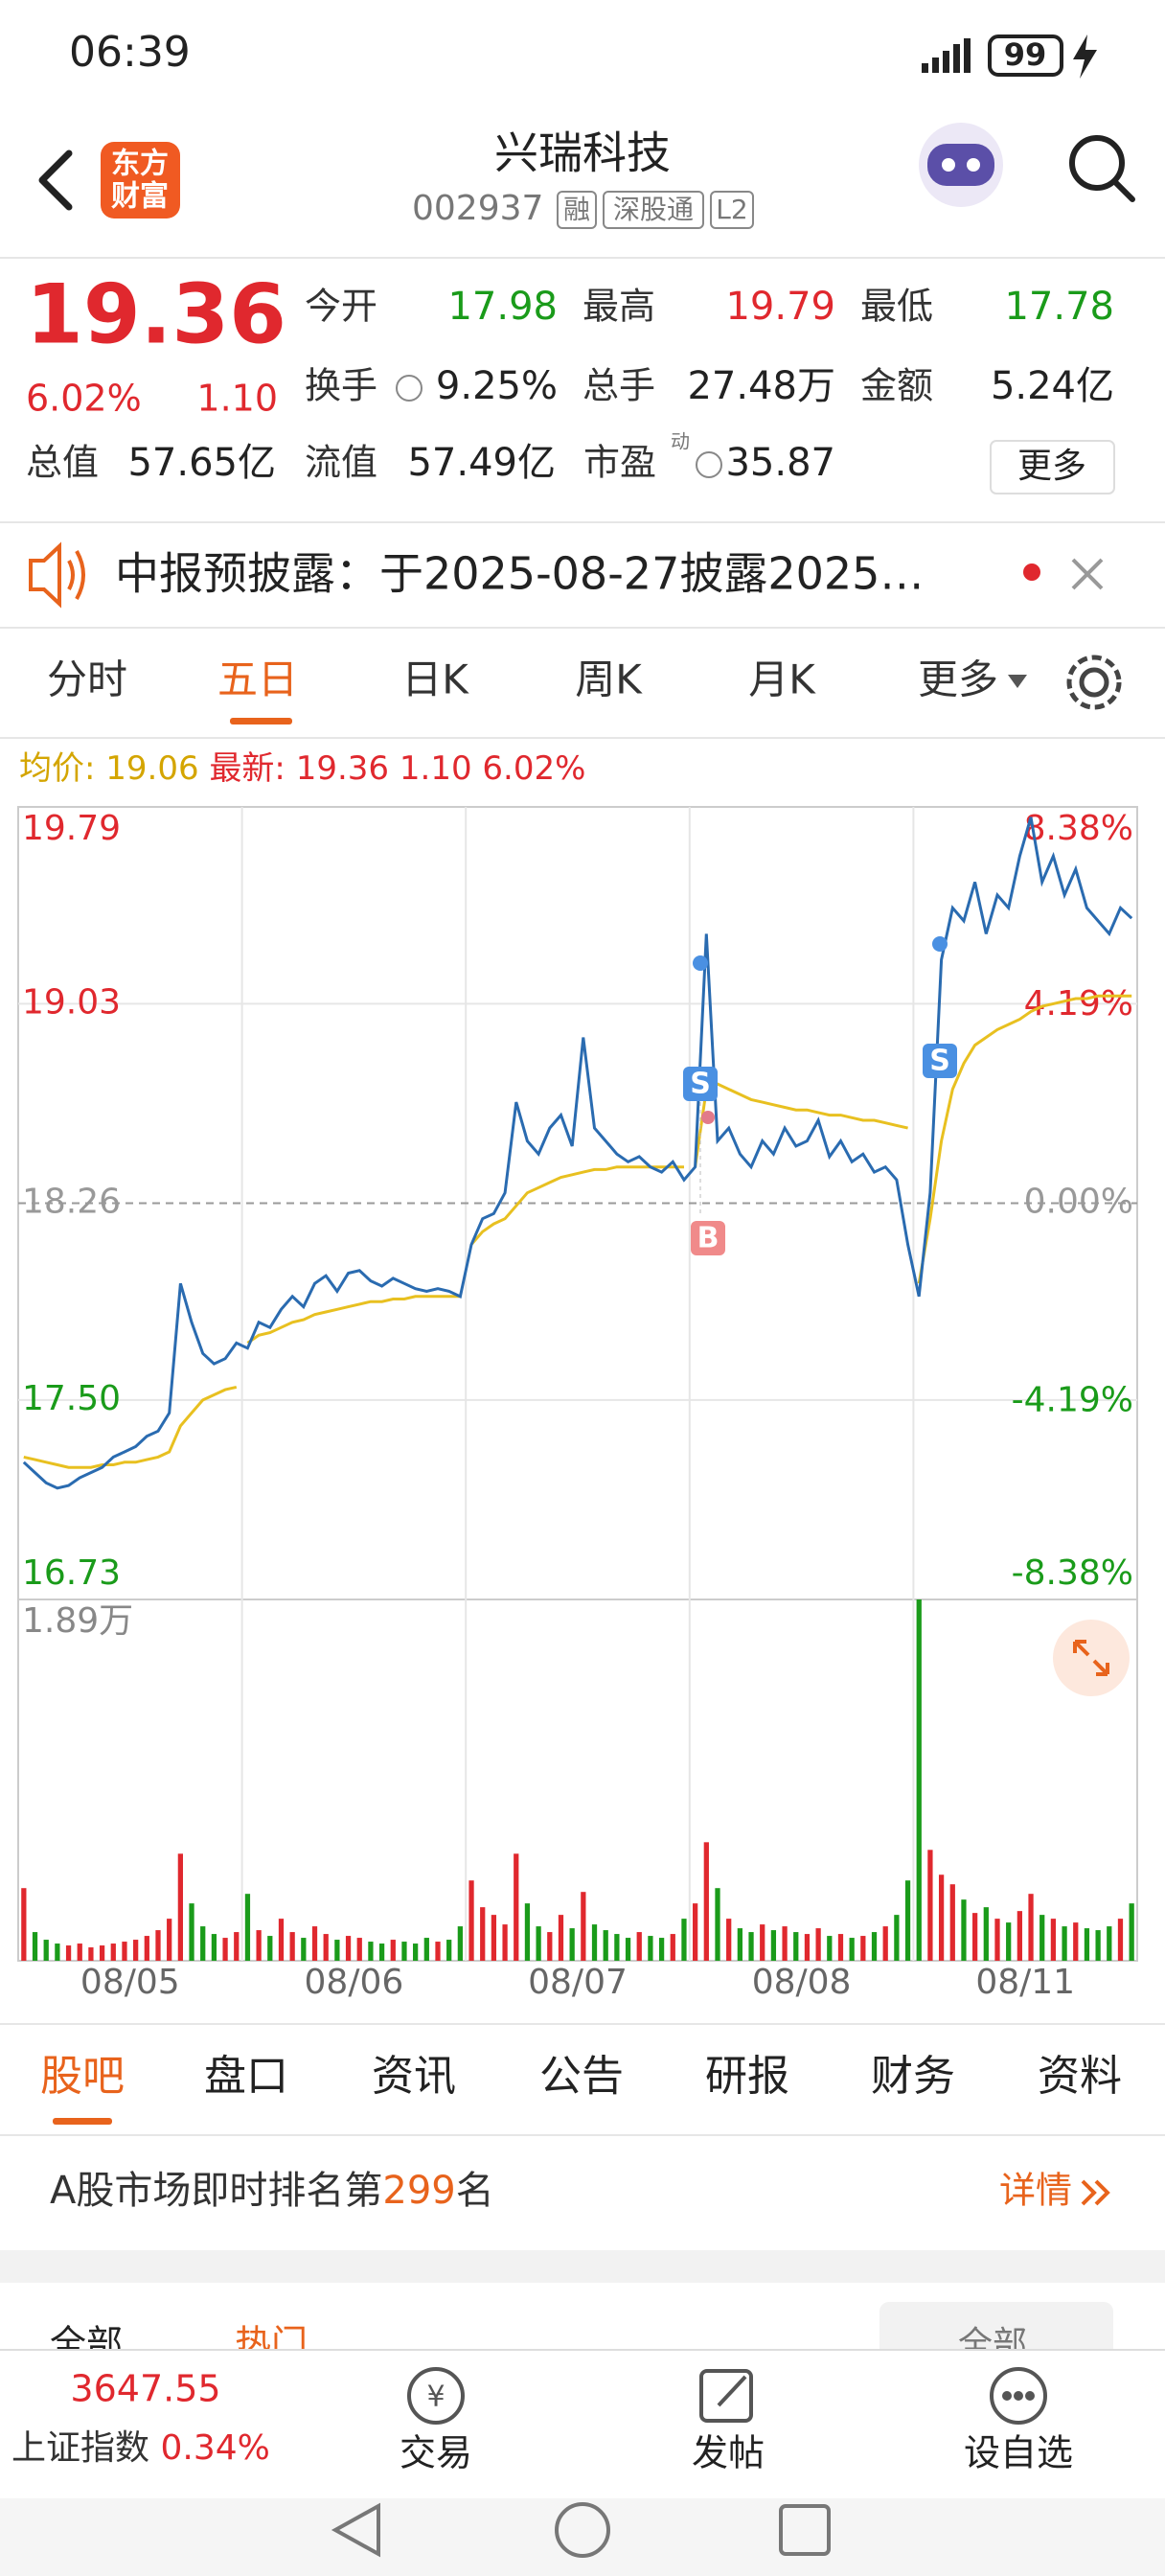  What do you see at coordinates (435, 679) in the screenshot?
I see `chart-tab: 日K` at bounding box center [435, 679].